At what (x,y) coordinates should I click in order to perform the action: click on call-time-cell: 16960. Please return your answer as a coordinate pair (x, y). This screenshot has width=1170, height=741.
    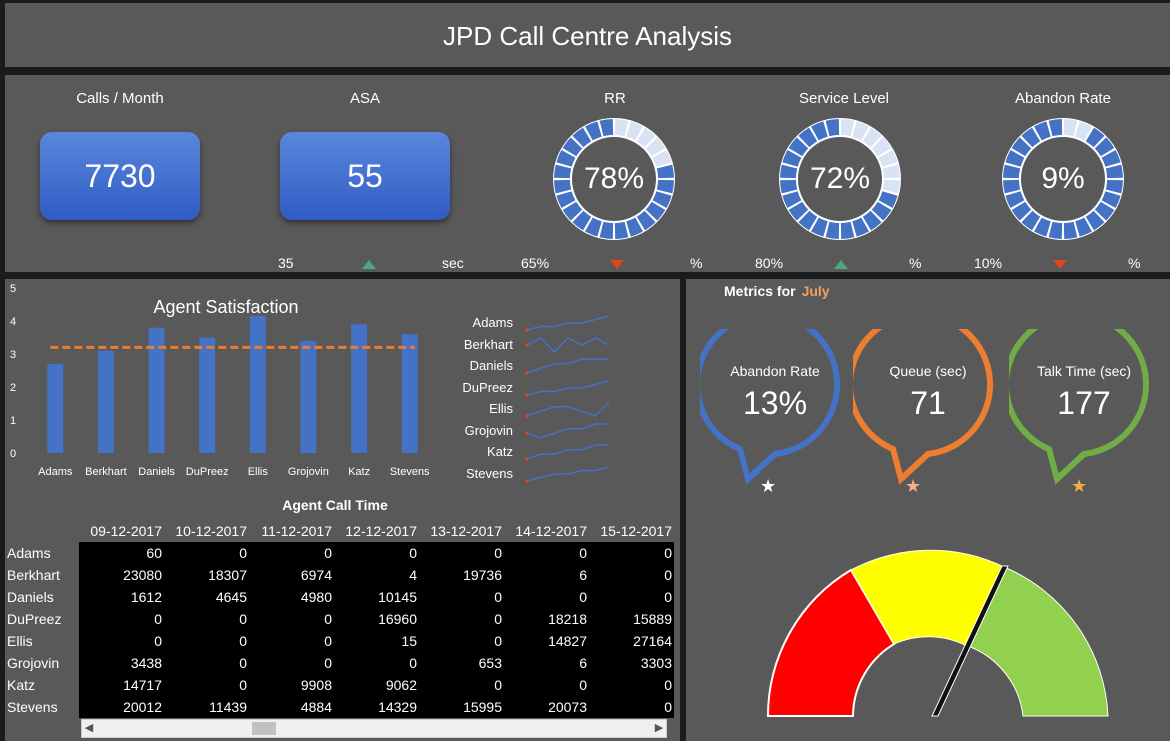
    Looking at the image, I should click on (376, 619).